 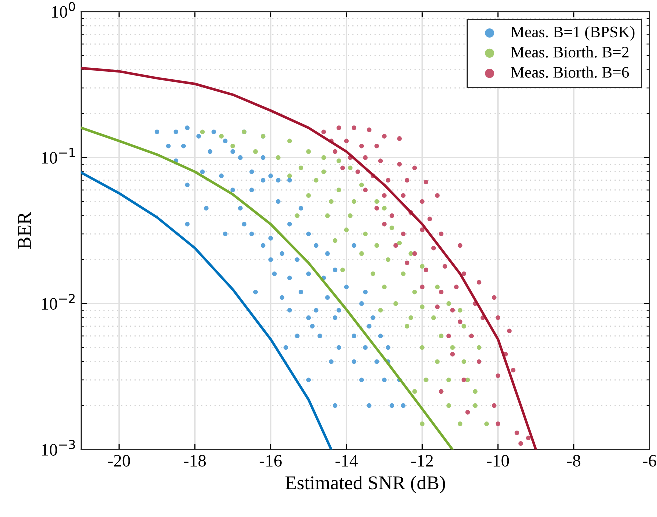 I want to click on x-tick-label: -14, so click(x=347, y=461).